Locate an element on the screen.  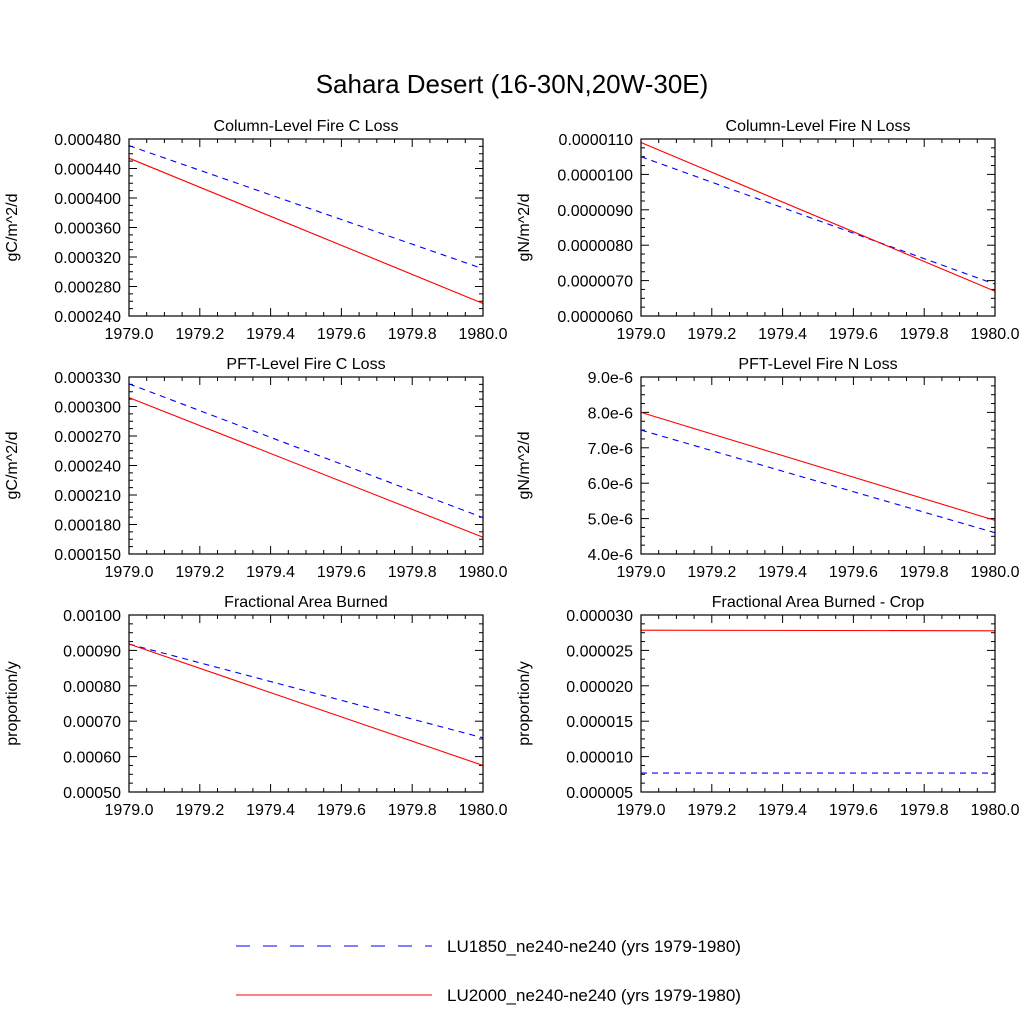
y-tick-label: 0.0000100 is located at coordinates (595, 175).